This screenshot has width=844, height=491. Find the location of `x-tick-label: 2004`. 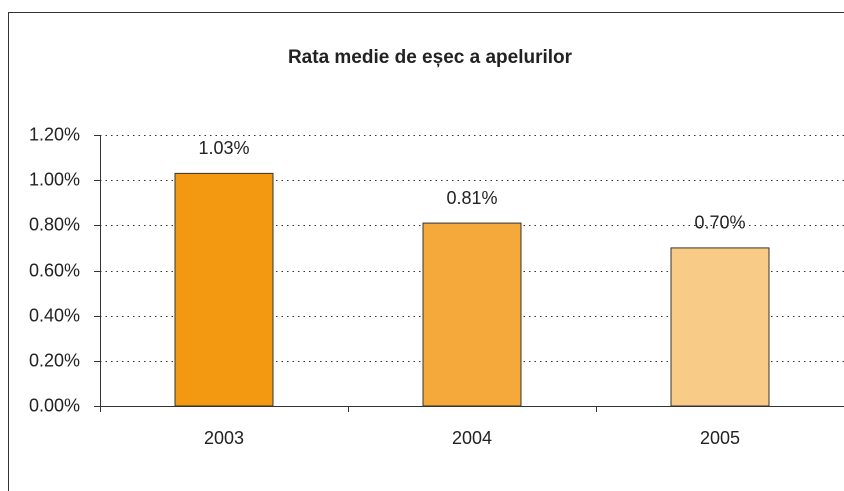

x-tick-label: 2004 is located at coordinates (472, 438).